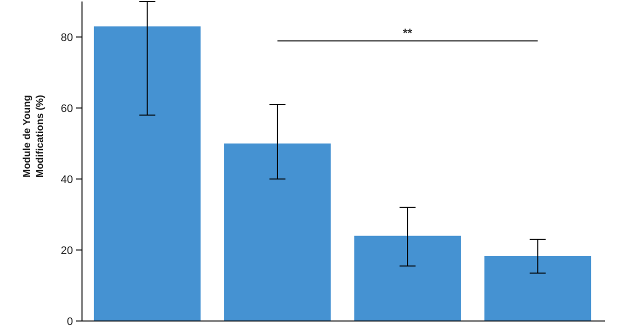 This screenshot has width=629, height=336. What do you see at coordinates (66, 250) in the screenshot?
I see `y-tick-label: 20` at bounding box center [66, 250].